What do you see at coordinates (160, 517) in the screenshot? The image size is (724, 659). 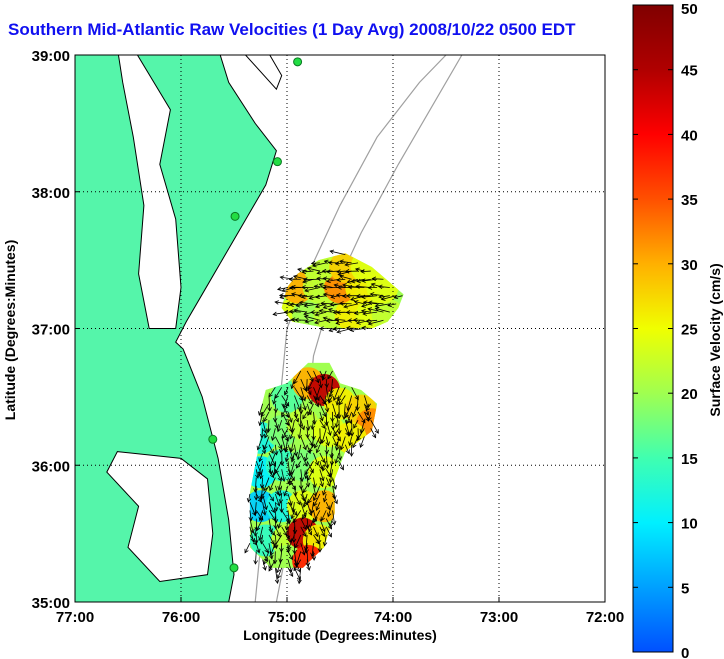 I see `pamlico-sound` at bounding box center [160, 517].